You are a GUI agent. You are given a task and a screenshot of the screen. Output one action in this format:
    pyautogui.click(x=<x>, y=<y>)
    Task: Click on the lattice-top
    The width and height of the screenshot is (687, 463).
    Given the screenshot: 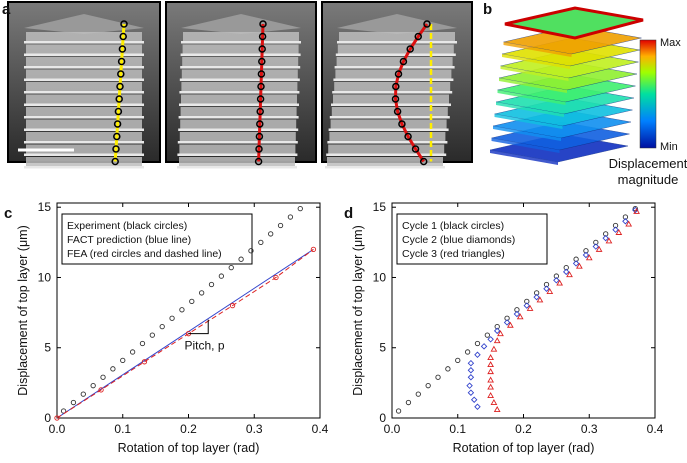 What is the action you would take?
    pyautogui.click(x=84, y=24)
    